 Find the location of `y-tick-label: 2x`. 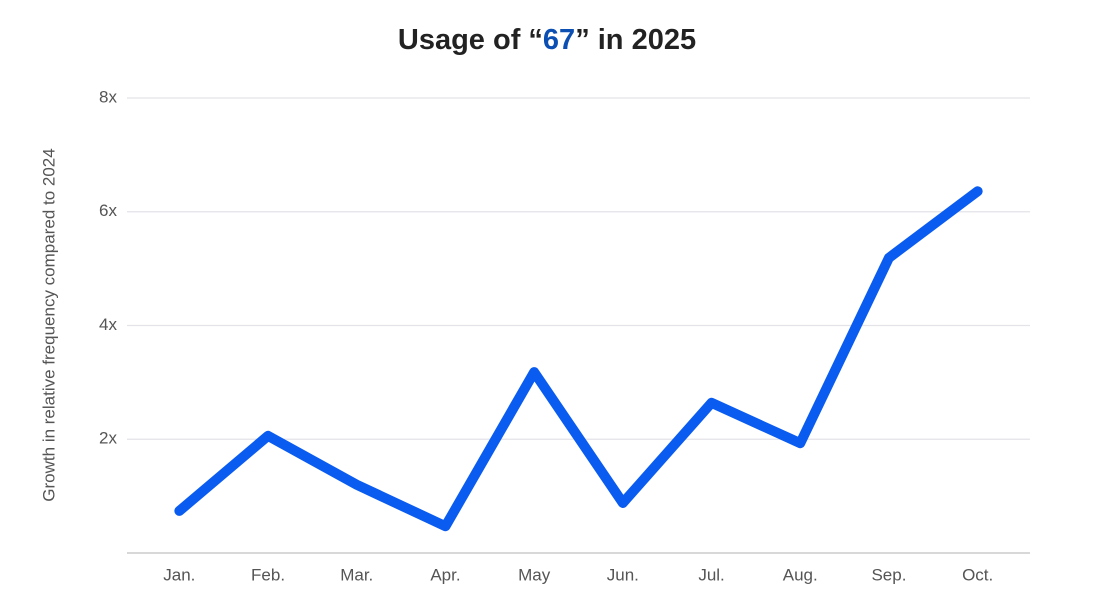

y-tick-label: 2x is located at coordinates (108, 438).